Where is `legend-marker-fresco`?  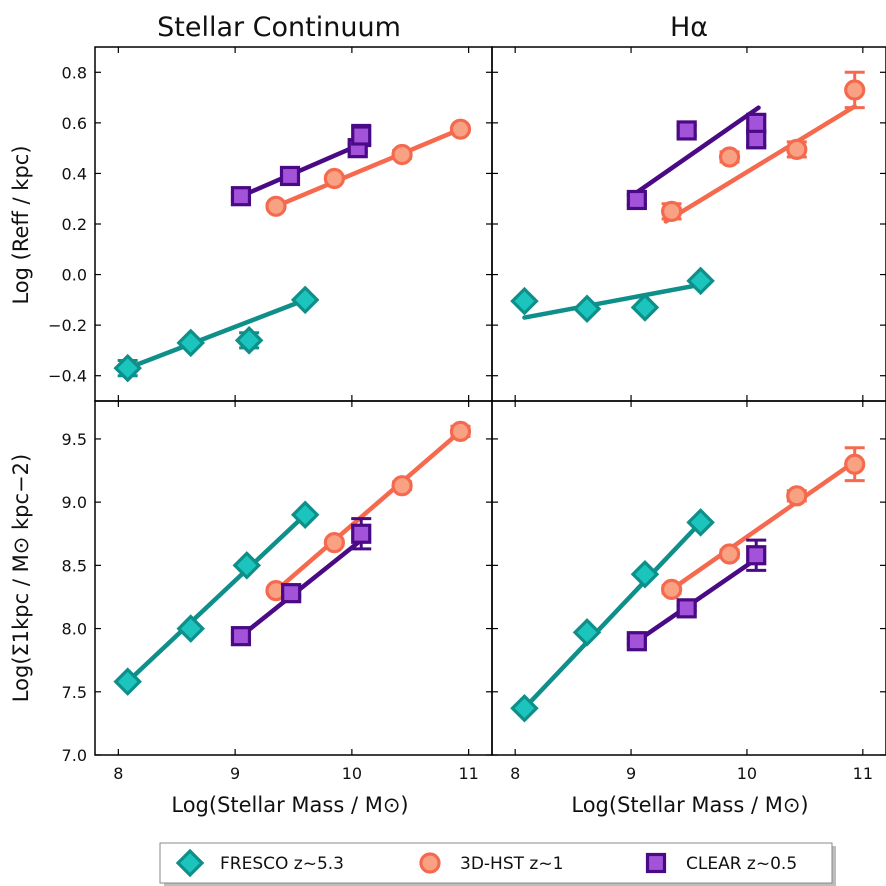
legend-marker-fresco is located at coordinates (190, 863).